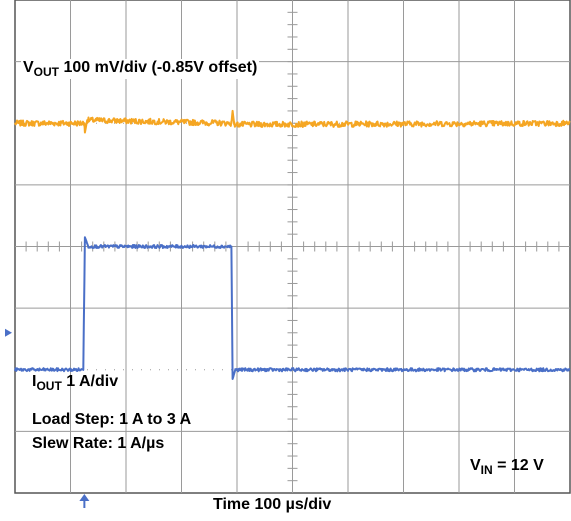 This screenshot has width=571, height=521. I want to click on vout-name-sub: OUT, so click(46, 72).